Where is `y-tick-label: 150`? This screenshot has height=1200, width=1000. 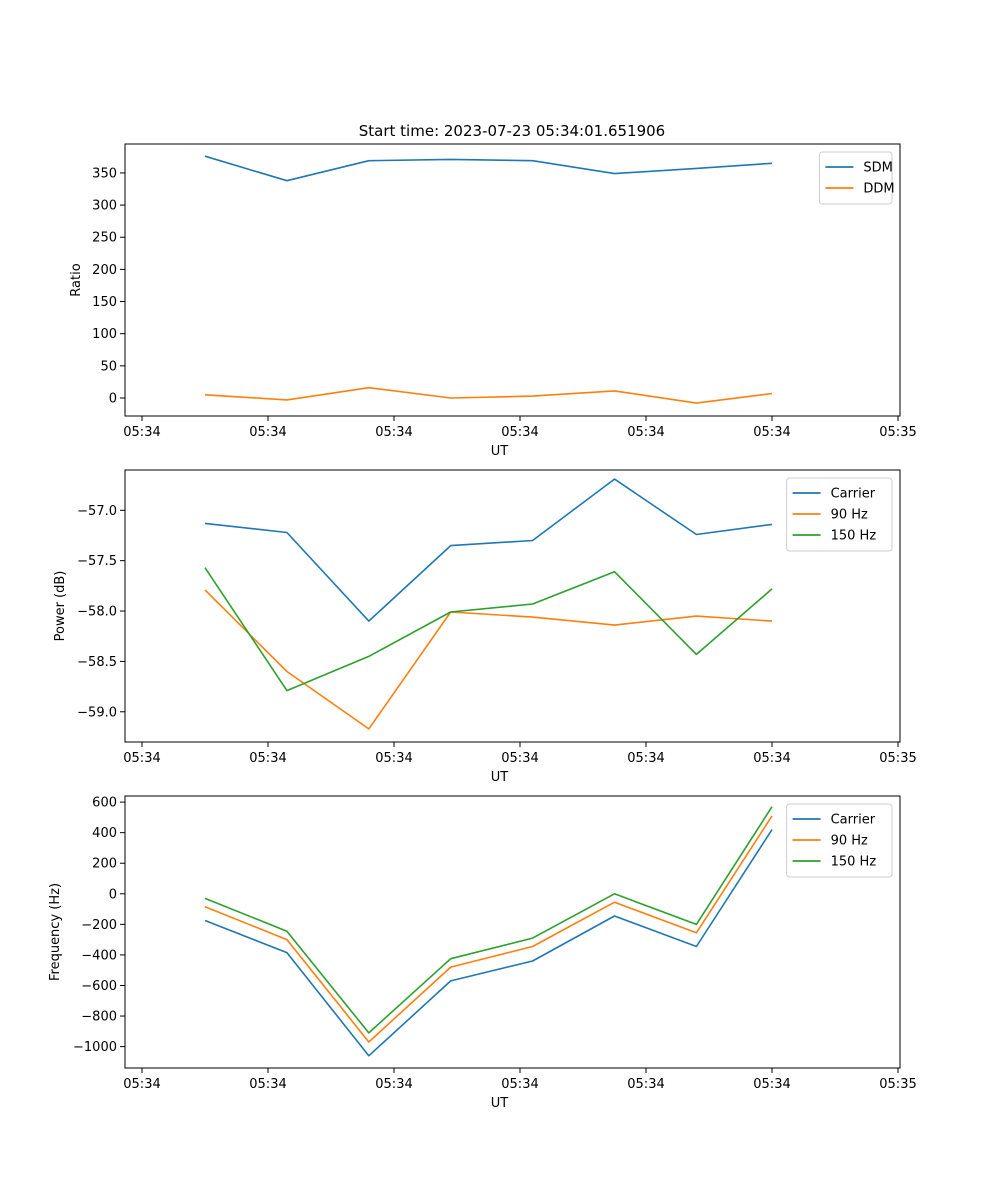
y-tick-label: 150 is located at coordinates (104, 302).